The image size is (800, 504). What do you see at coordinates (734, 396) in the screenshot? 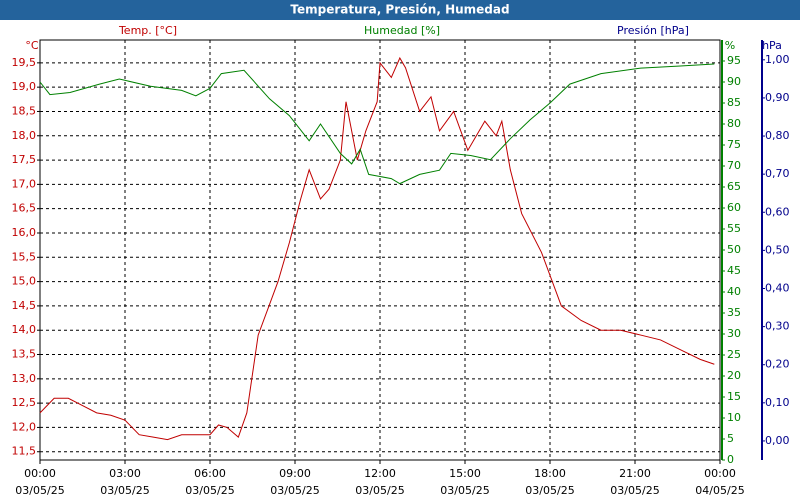
I see `y-tick-label: 15` at bounding box center [734, 396].